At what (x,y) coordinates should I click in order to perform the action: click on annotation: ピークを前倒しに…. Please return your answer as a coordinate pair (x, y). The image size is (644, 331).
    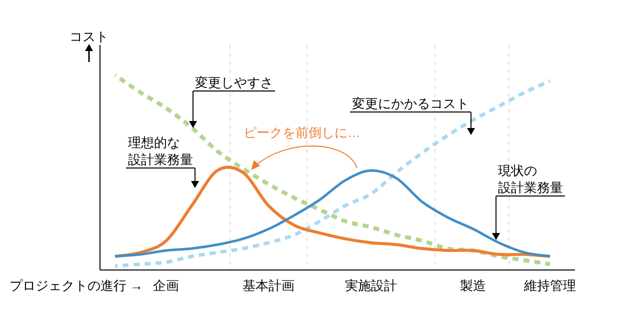
    Looking at the image, I should click on (302, 132).